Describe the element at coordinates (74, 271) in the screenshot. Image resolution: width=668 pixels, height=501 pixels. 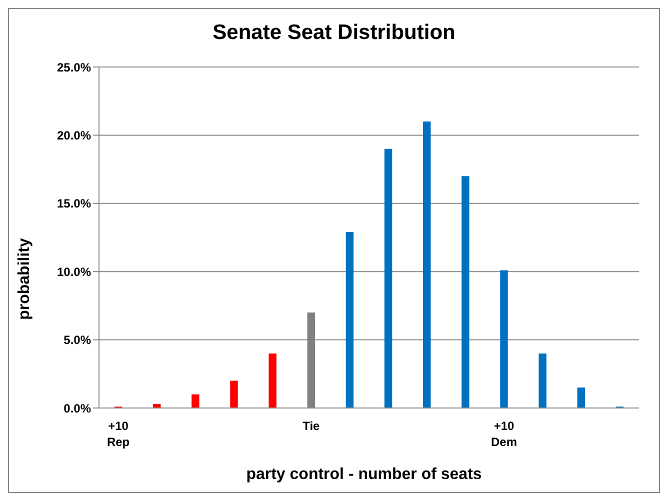
I see `y-tick-label: 10.0%` at that location.